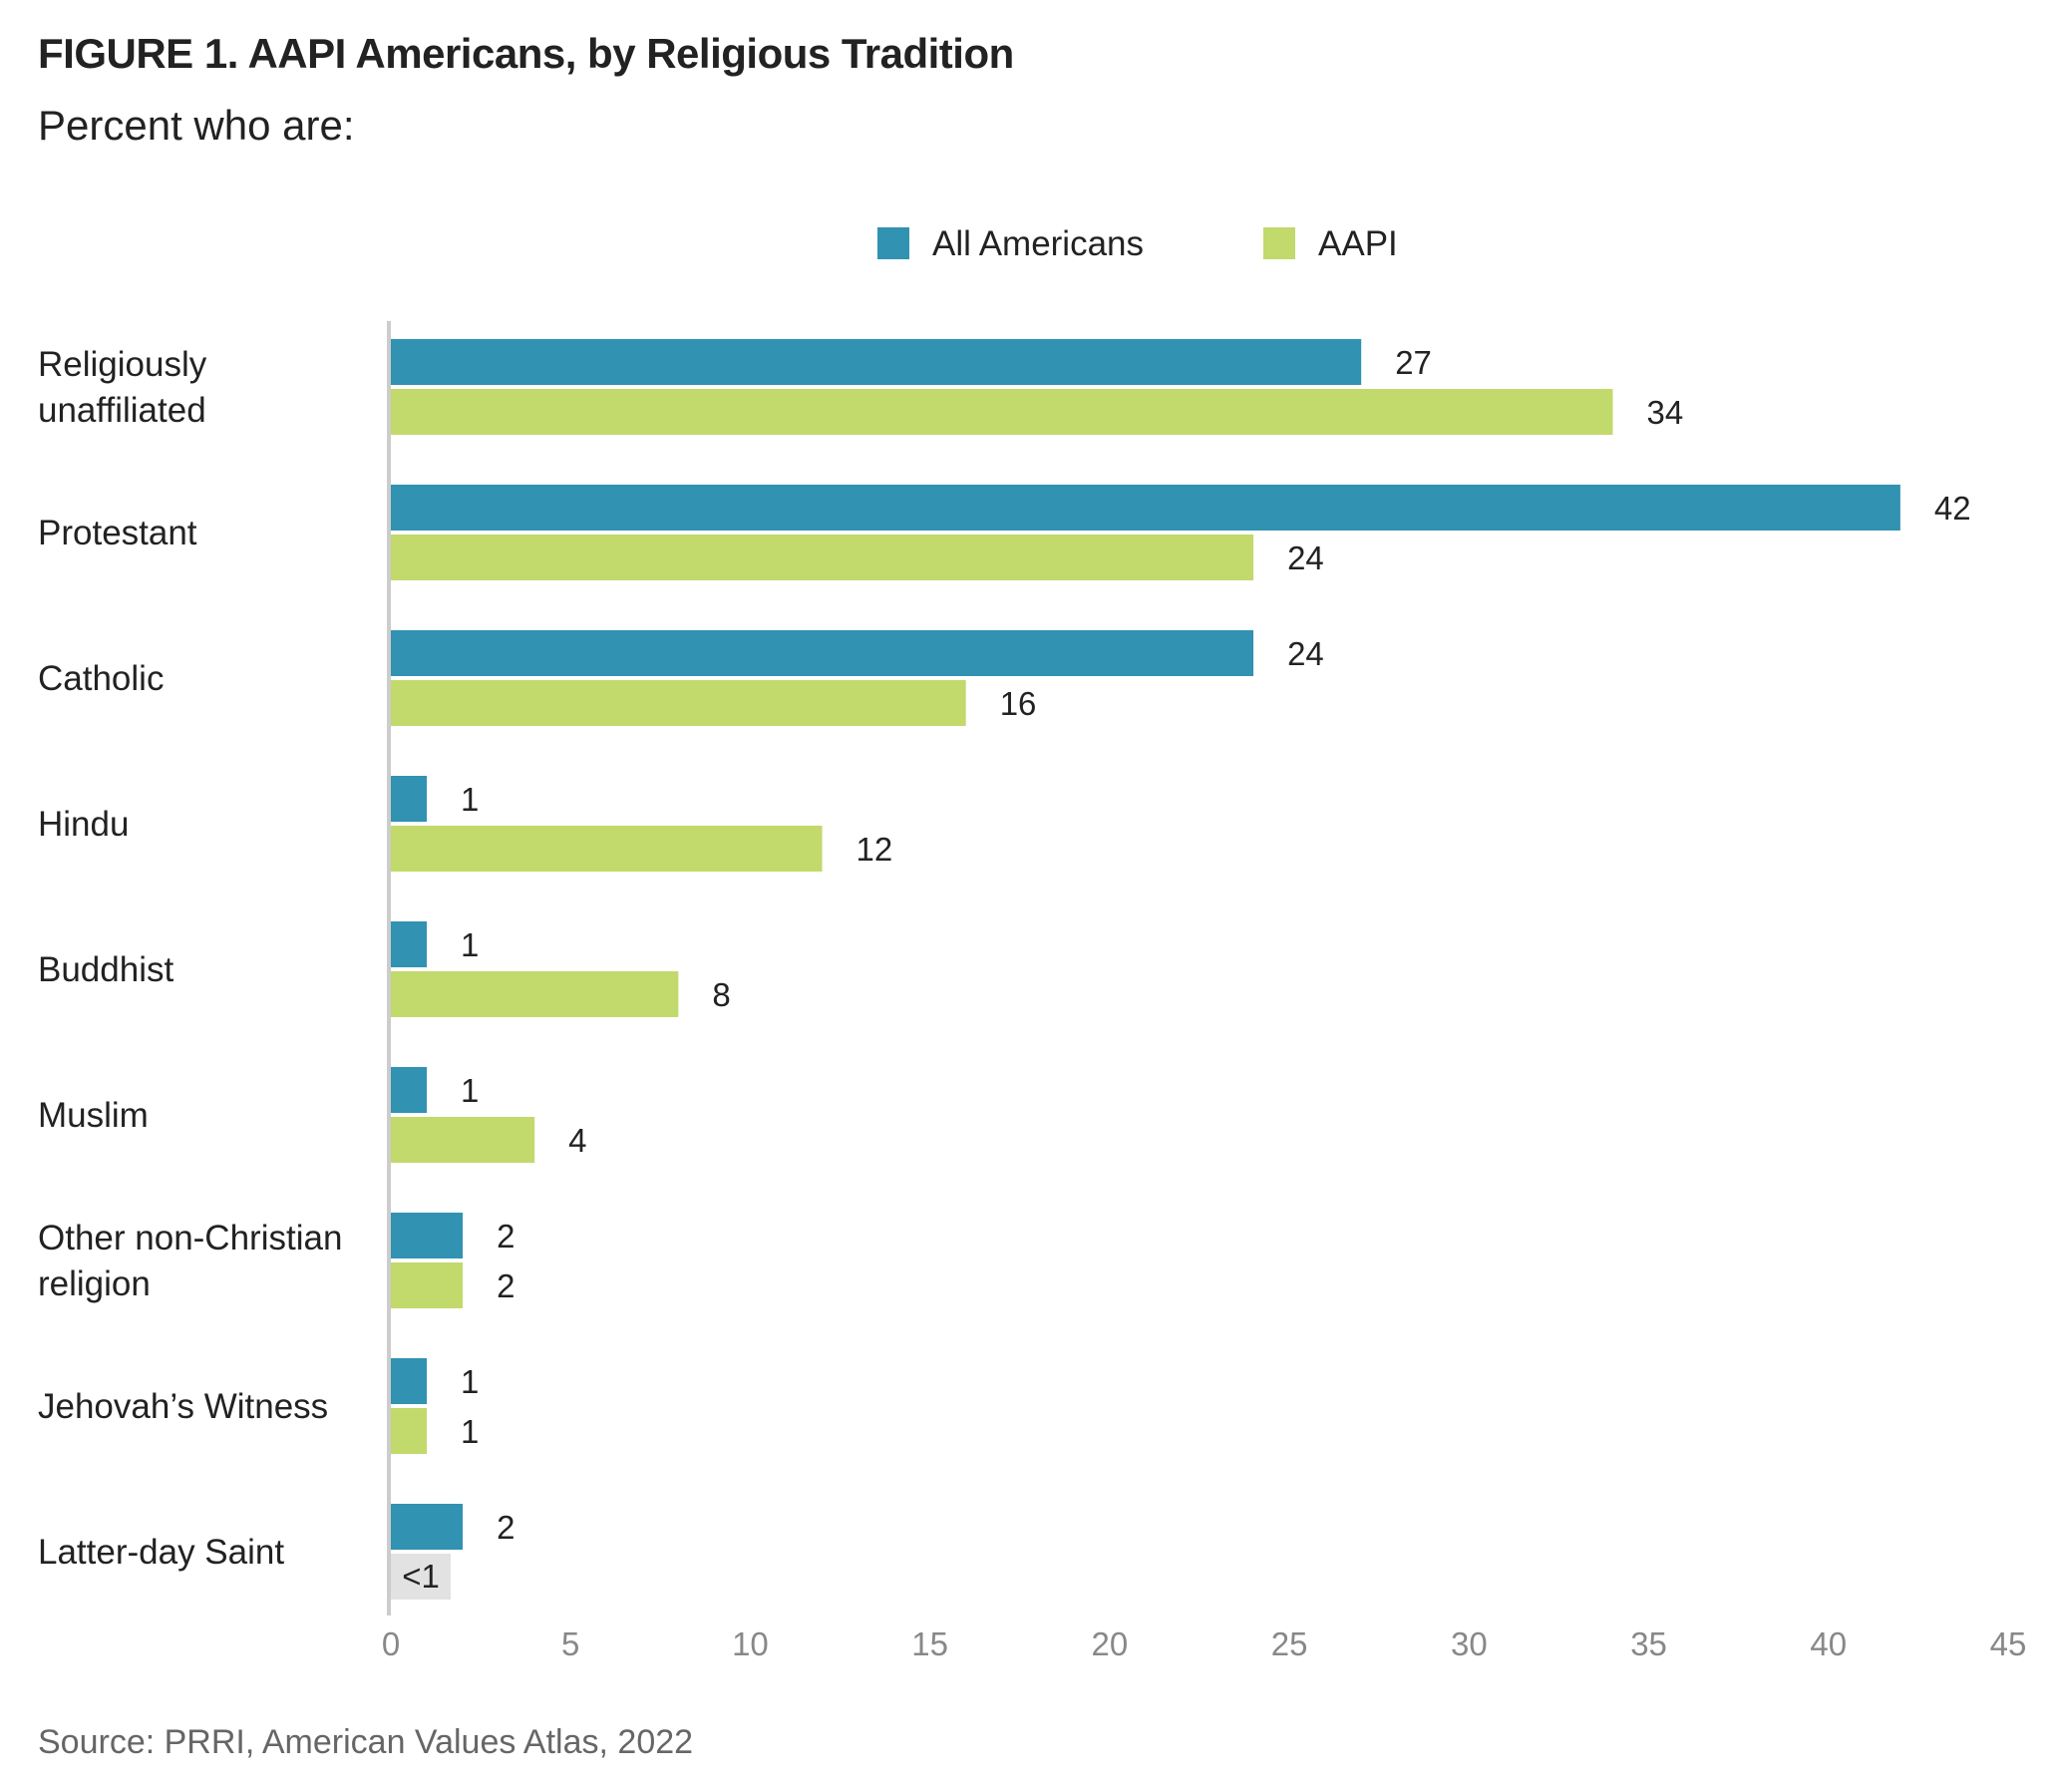 This screenshot has width=2058, height=1792. Describe the element at coordinates (1111, 1643) in the screenshot. I see `x-tick-label: 20` at that location.